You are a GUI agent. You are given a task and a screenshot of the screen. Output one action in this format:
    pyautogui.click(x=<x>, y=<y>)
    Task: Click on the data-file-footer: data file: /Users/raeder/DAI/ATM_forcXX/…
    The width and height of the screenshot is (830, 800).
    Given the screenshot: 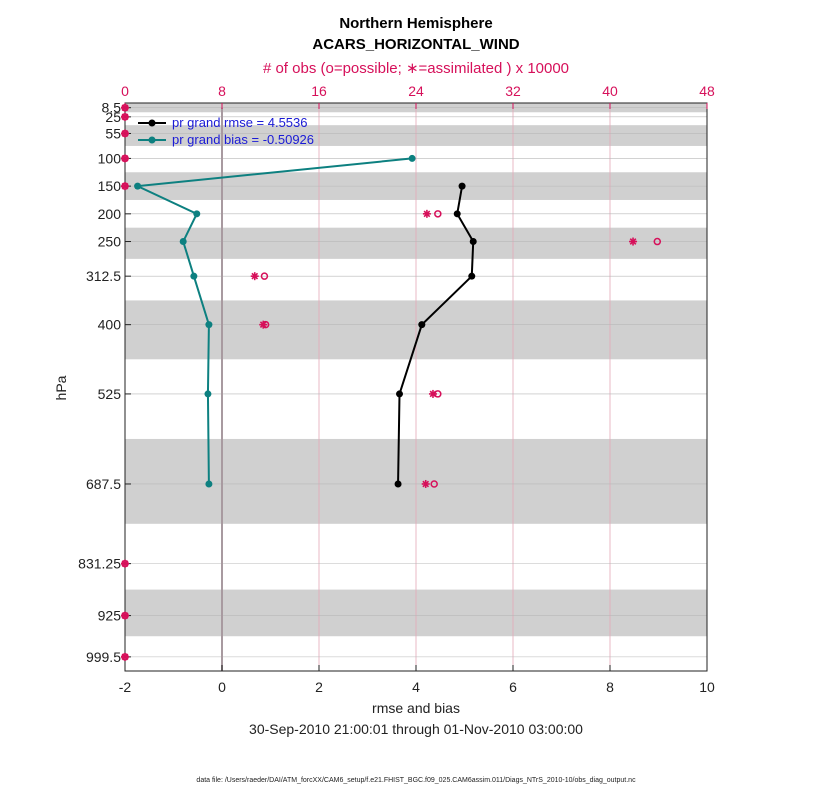 What is the action you would take?
    pyautogui.click(x=416, y=780)
    